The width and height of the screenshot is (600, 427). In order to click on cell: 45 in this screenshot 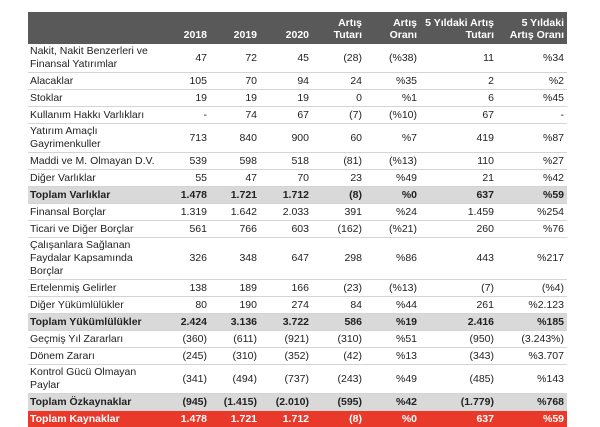, I will do `click(286, 58)`.